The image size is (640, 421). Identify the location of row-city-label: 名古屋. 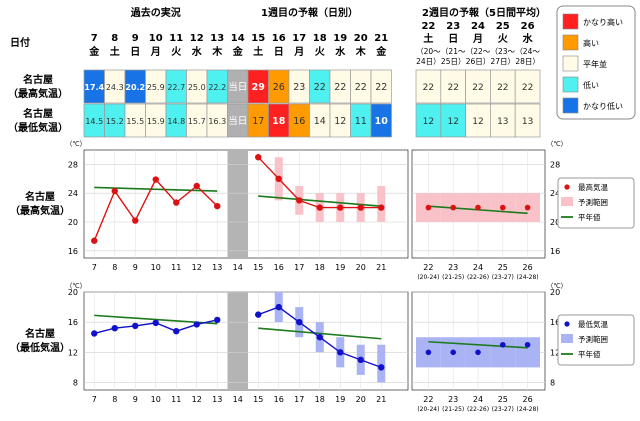
(38, 79).